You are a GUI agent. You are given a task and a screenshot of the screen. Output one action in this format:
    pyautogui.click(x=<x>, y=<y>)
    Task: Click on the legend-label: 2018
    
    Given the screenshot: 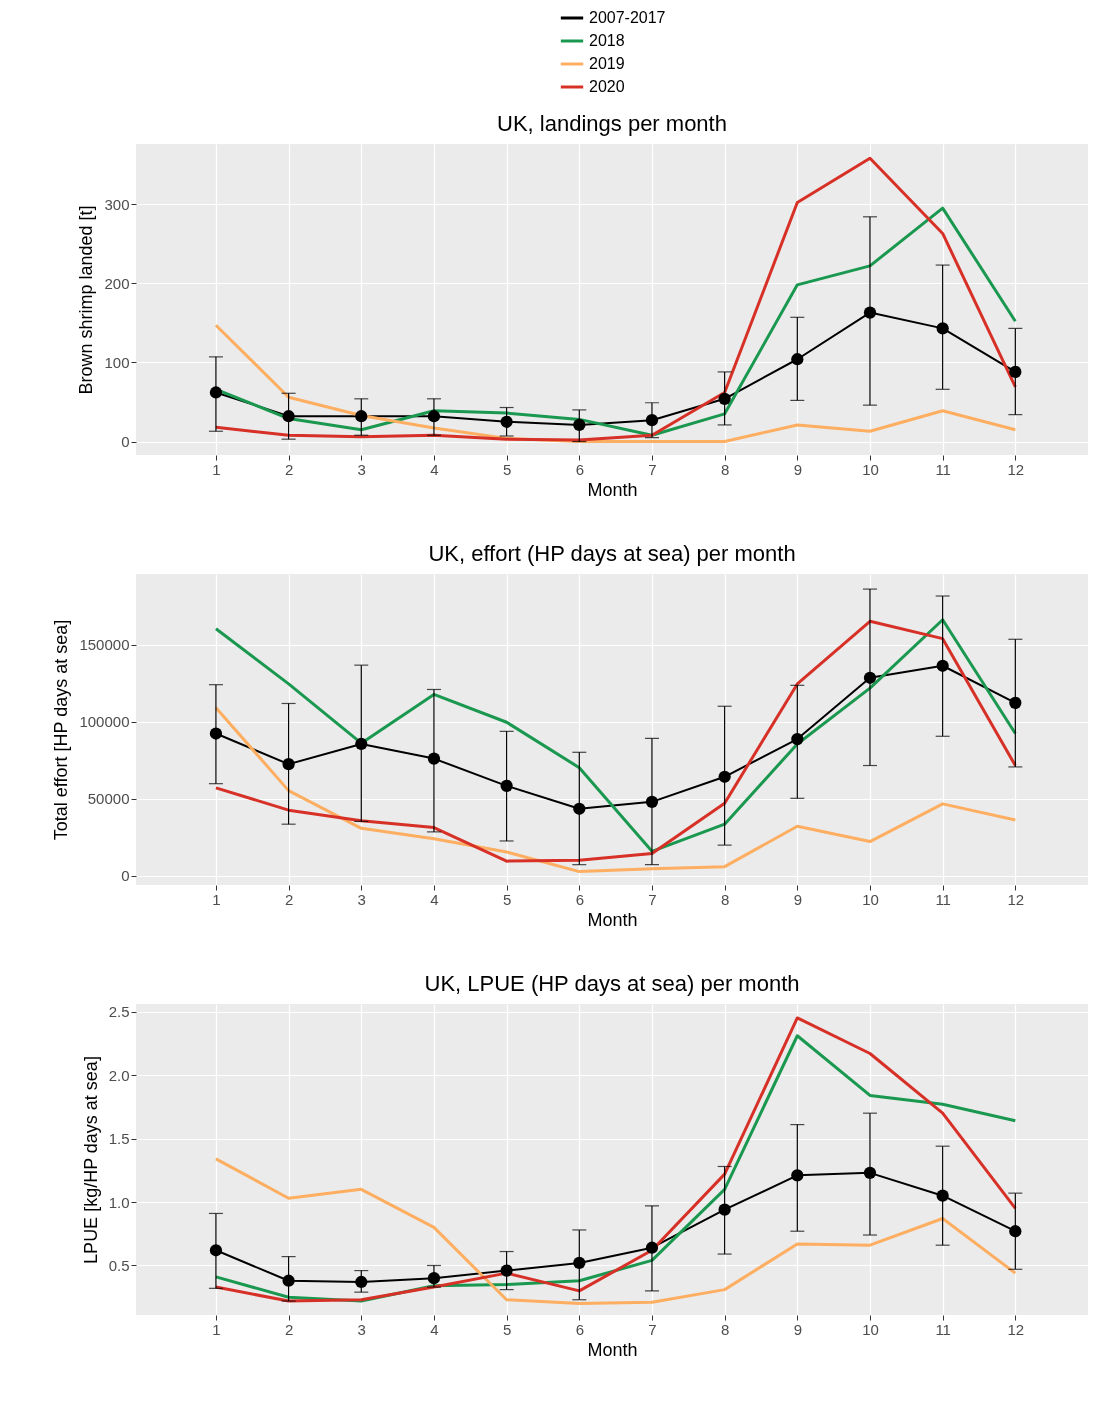 What is the action you would take?
    pyautogui.click(x=607, y=40)
    